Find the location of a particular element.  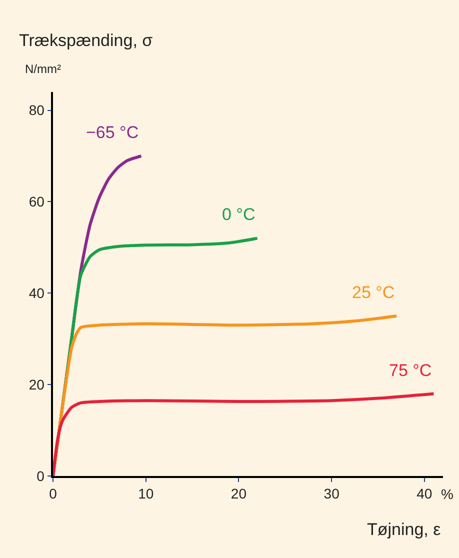

line-series is located at coordinates (244, 434).